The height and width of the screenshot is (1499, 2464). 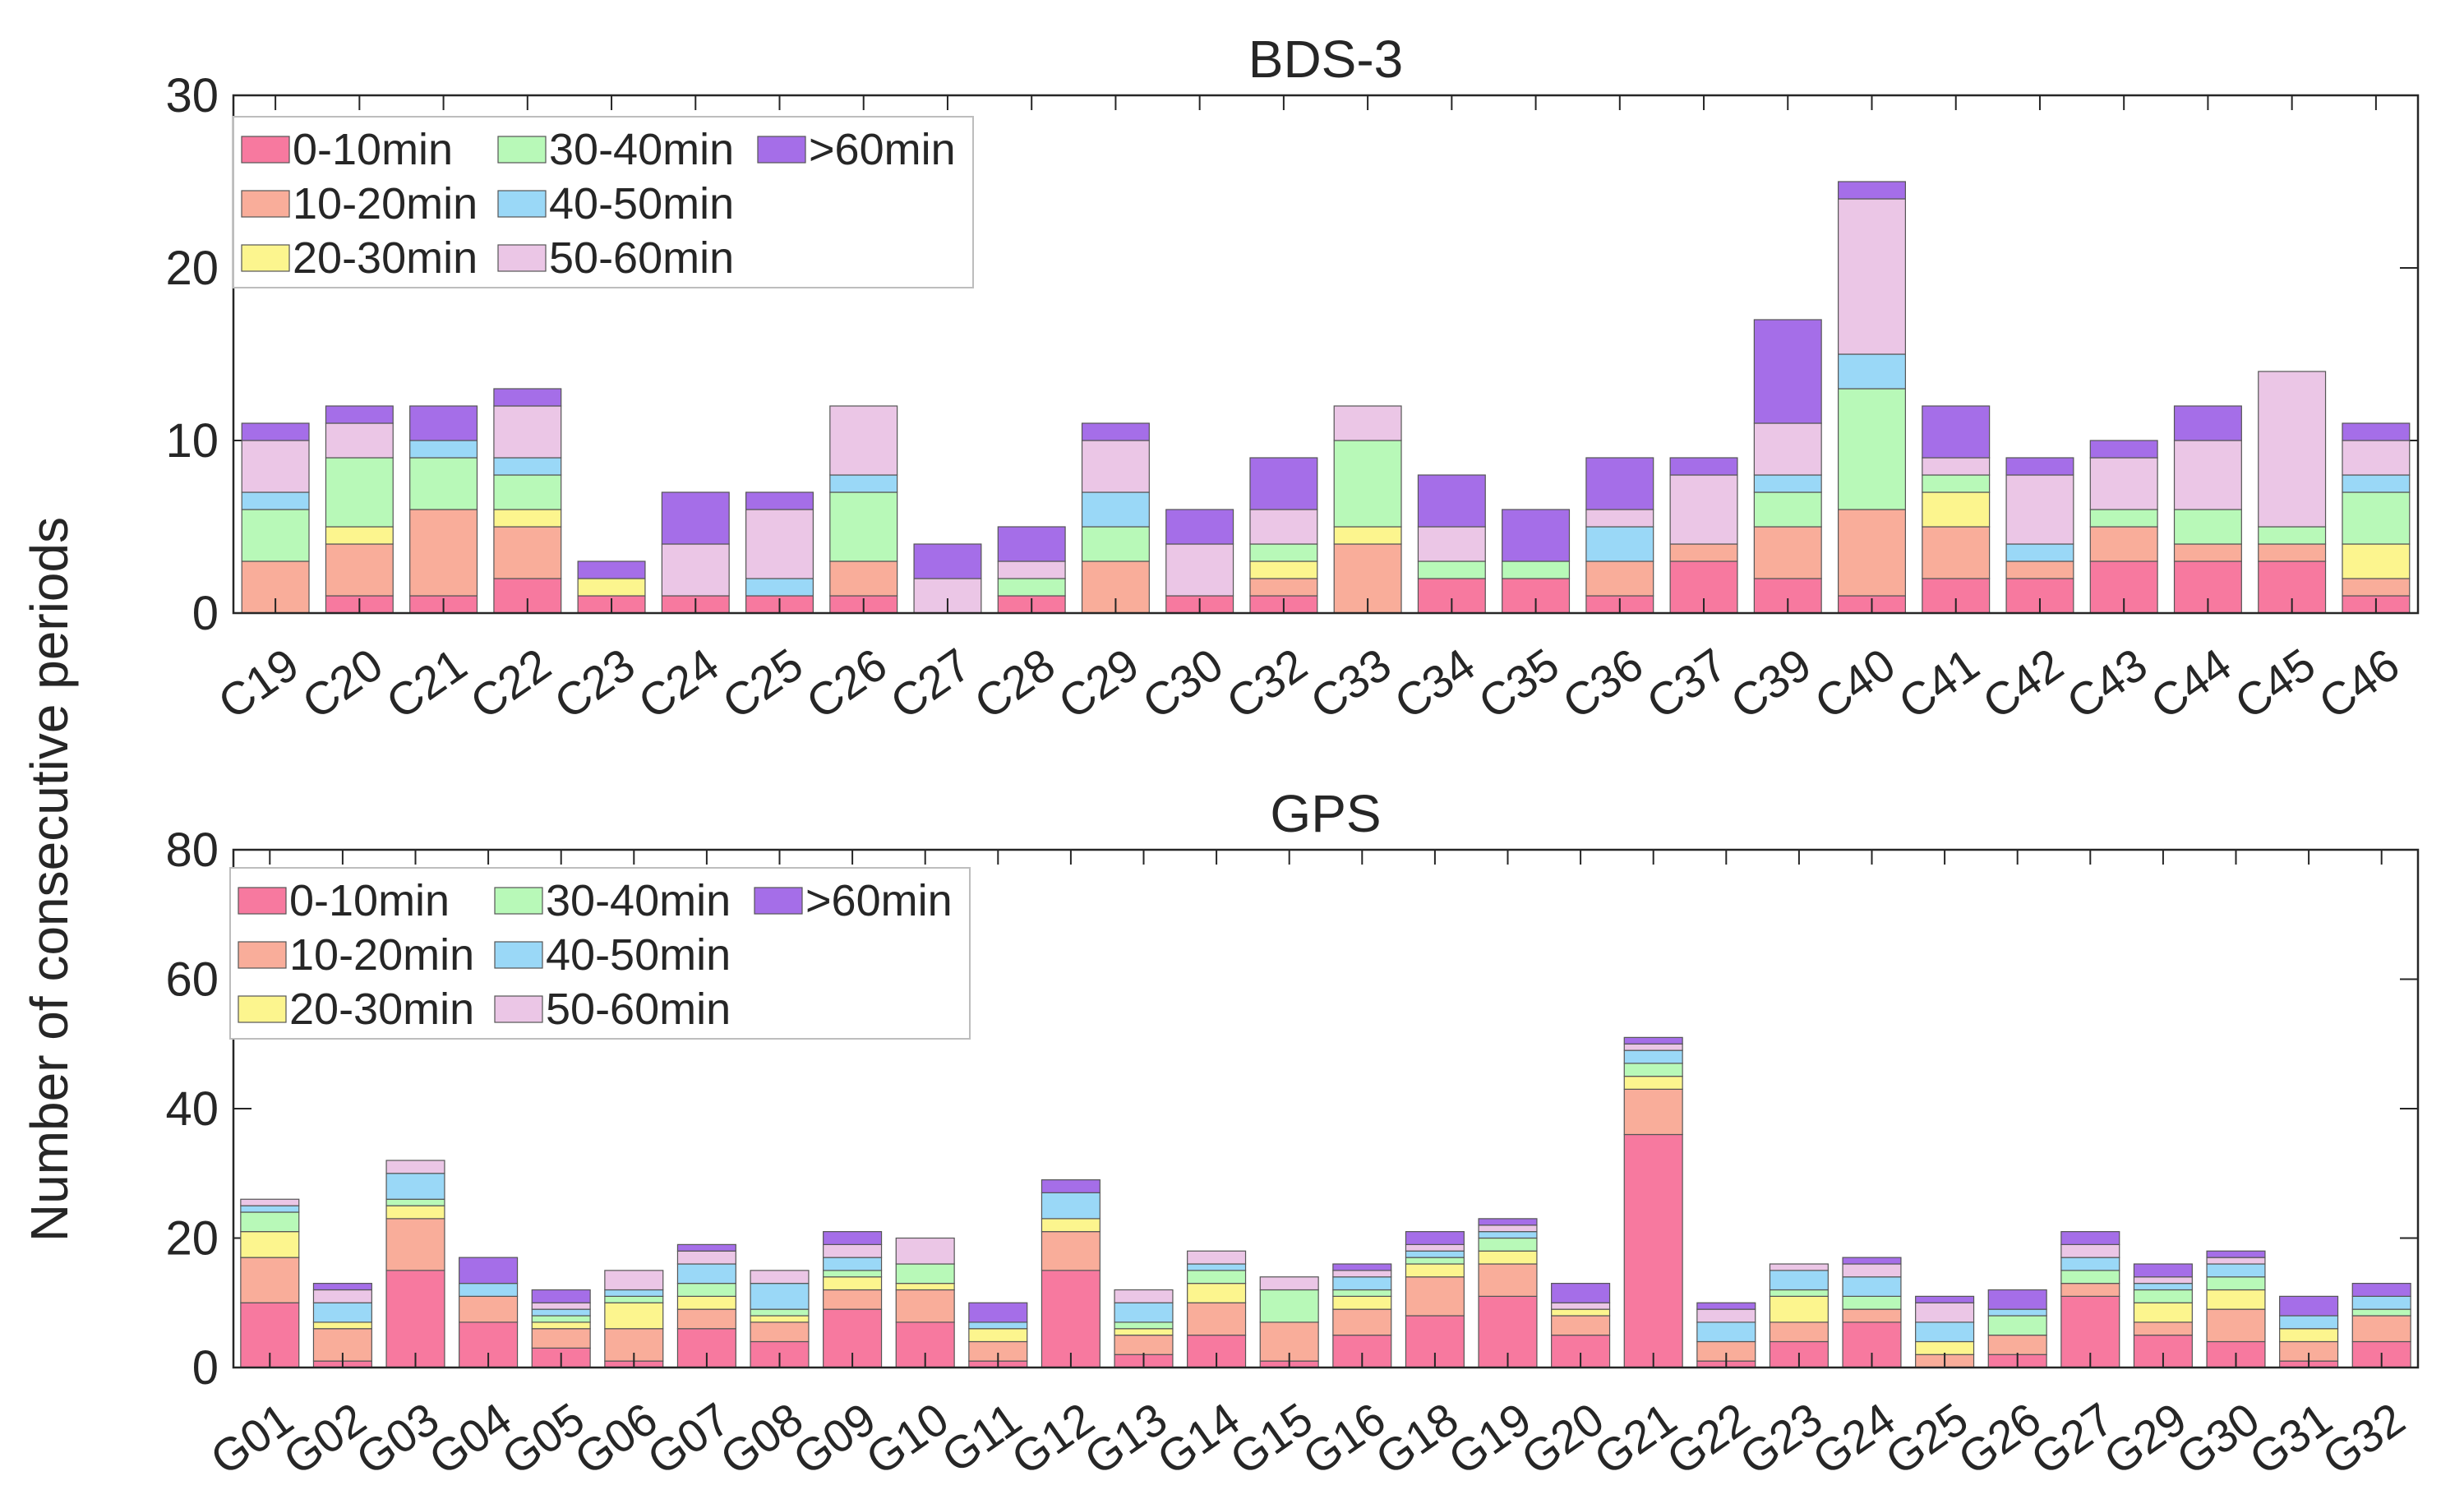 I want to click on gps-bar-g32-30-40min, so click(x=2381, y=1312).